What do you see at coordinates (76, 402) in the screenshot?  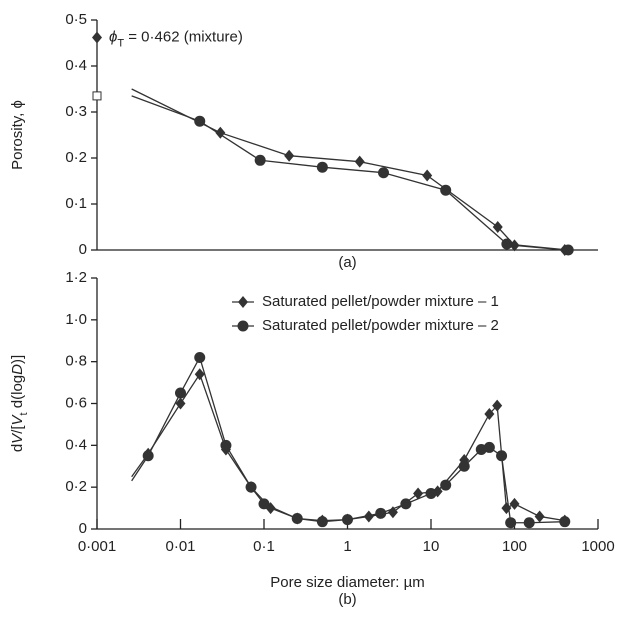 I see `y-tick-label: 0·6` at bounding box center [76, 402].